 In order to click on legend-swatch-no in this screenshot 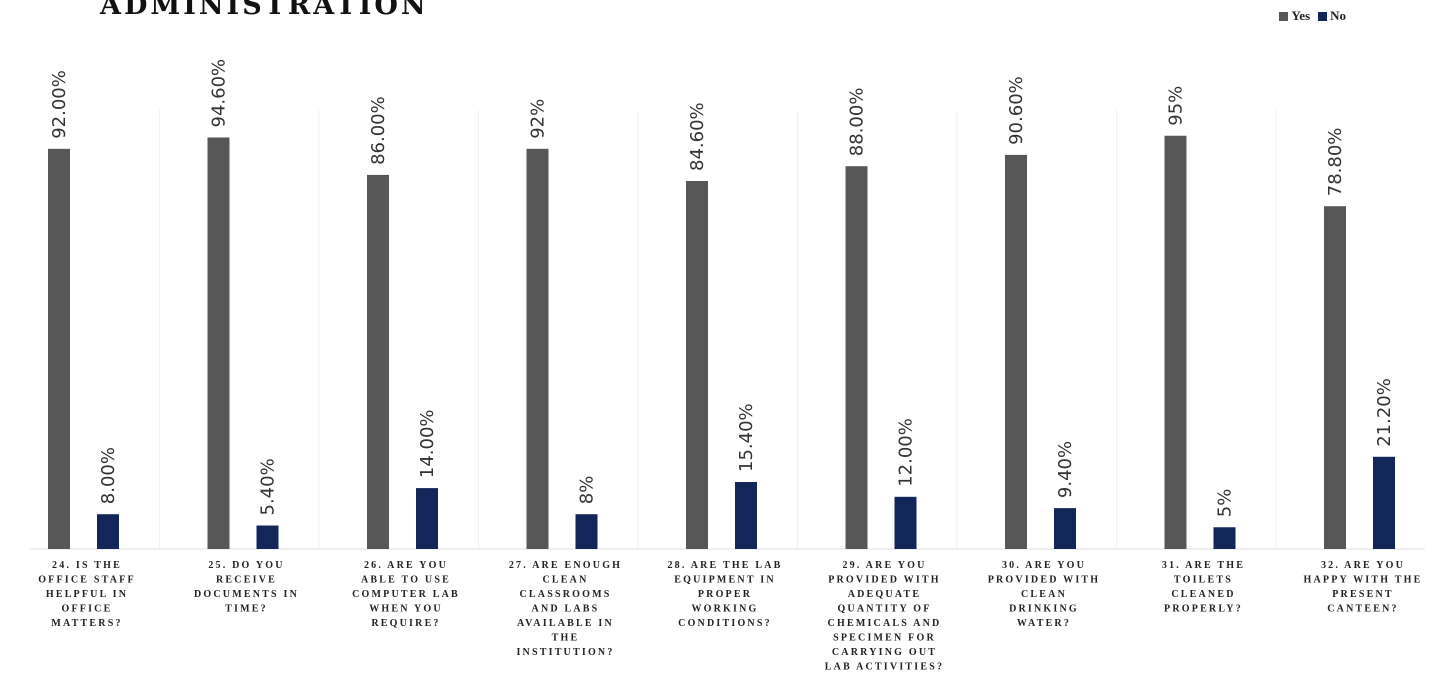, I will do `click(1323, 16)`.